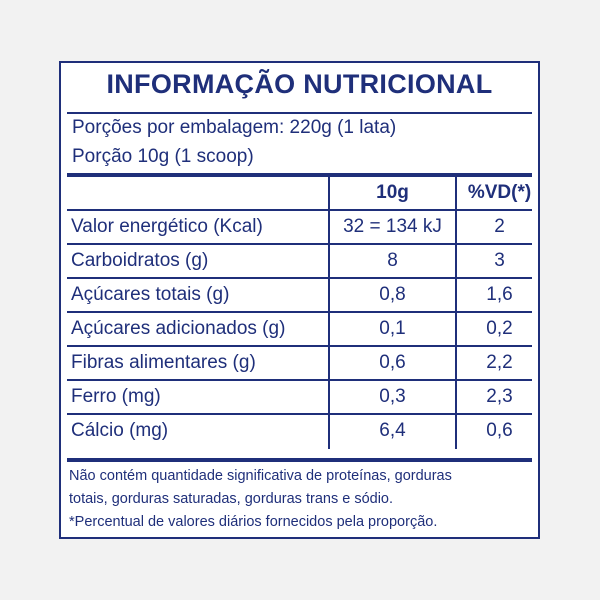 This screenshot has height=600, width=600. Describe the element at coordinates (391, 295) in the screenshot. I see `nutrient-amount: 0,8` at that location.